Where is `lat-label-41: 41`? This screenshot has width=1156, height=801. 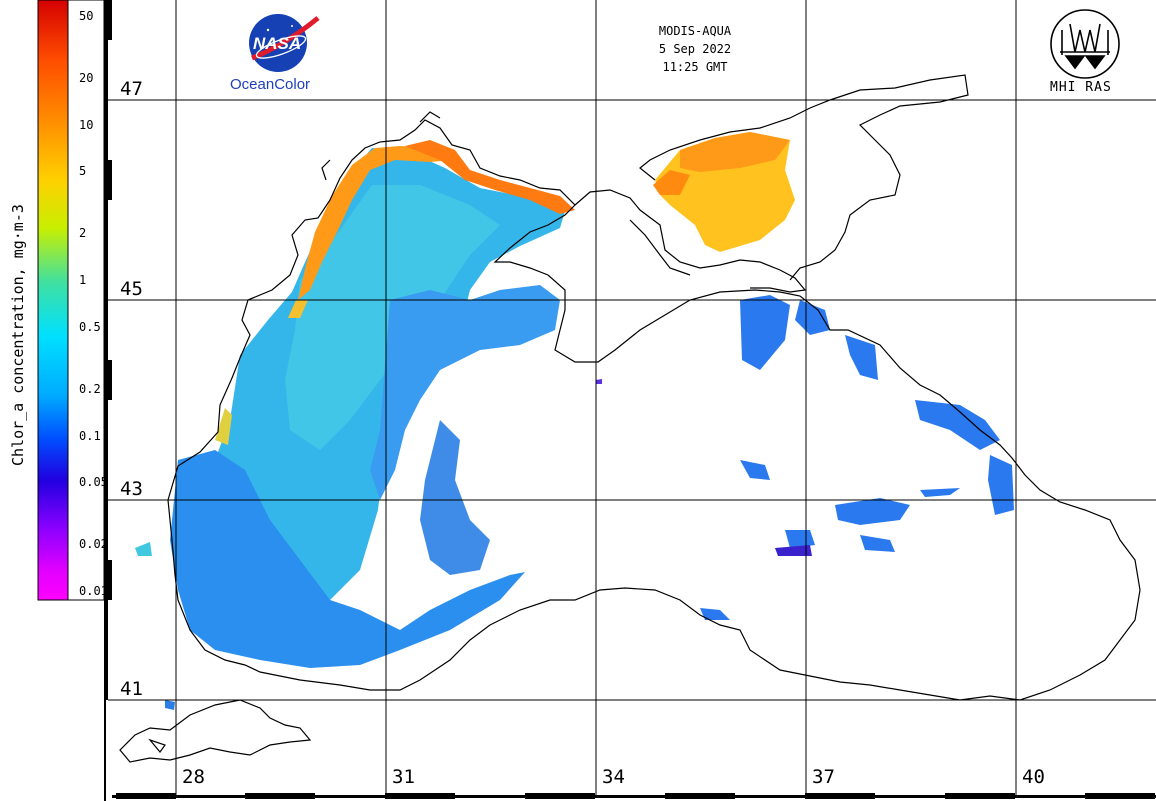
lat-label-41: 41 is located at coordinates (131, 689).